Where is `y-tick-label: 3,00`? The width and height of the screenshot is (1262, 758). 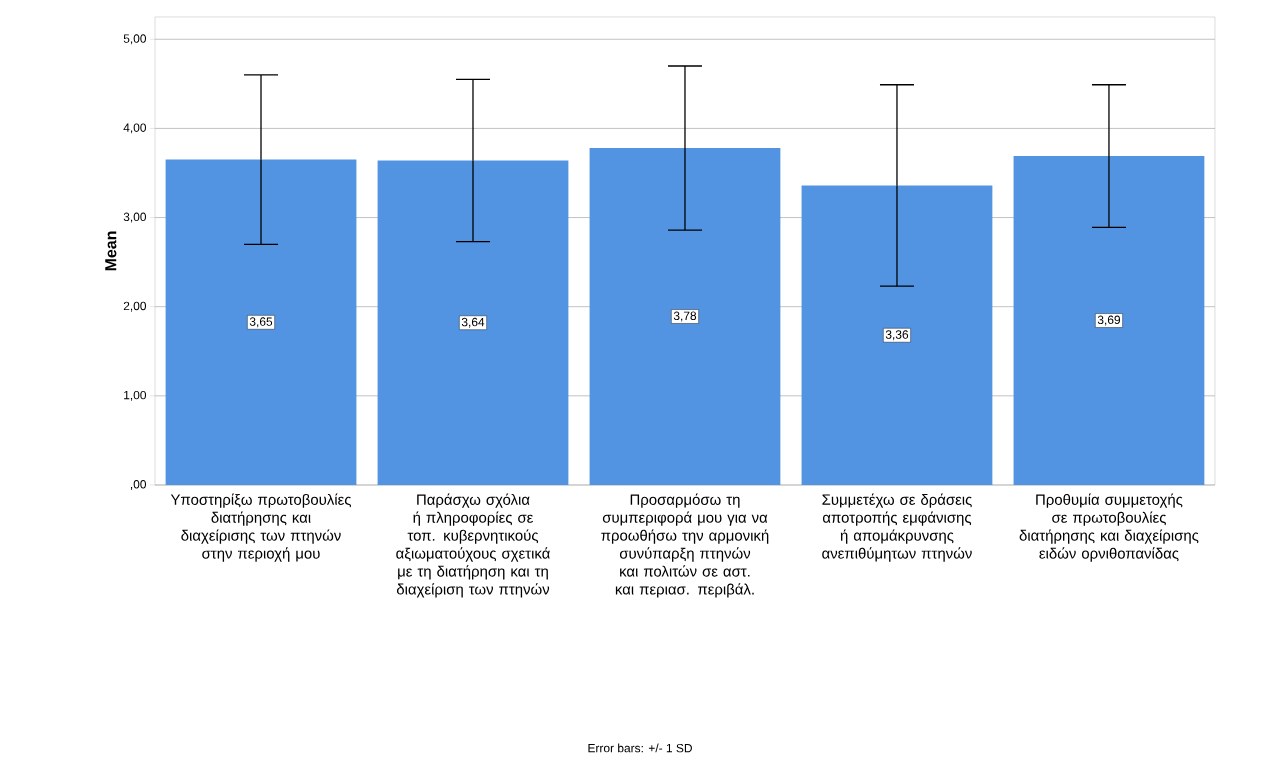
y-tick-label: 3,00 is located at coordinates (135, 217).